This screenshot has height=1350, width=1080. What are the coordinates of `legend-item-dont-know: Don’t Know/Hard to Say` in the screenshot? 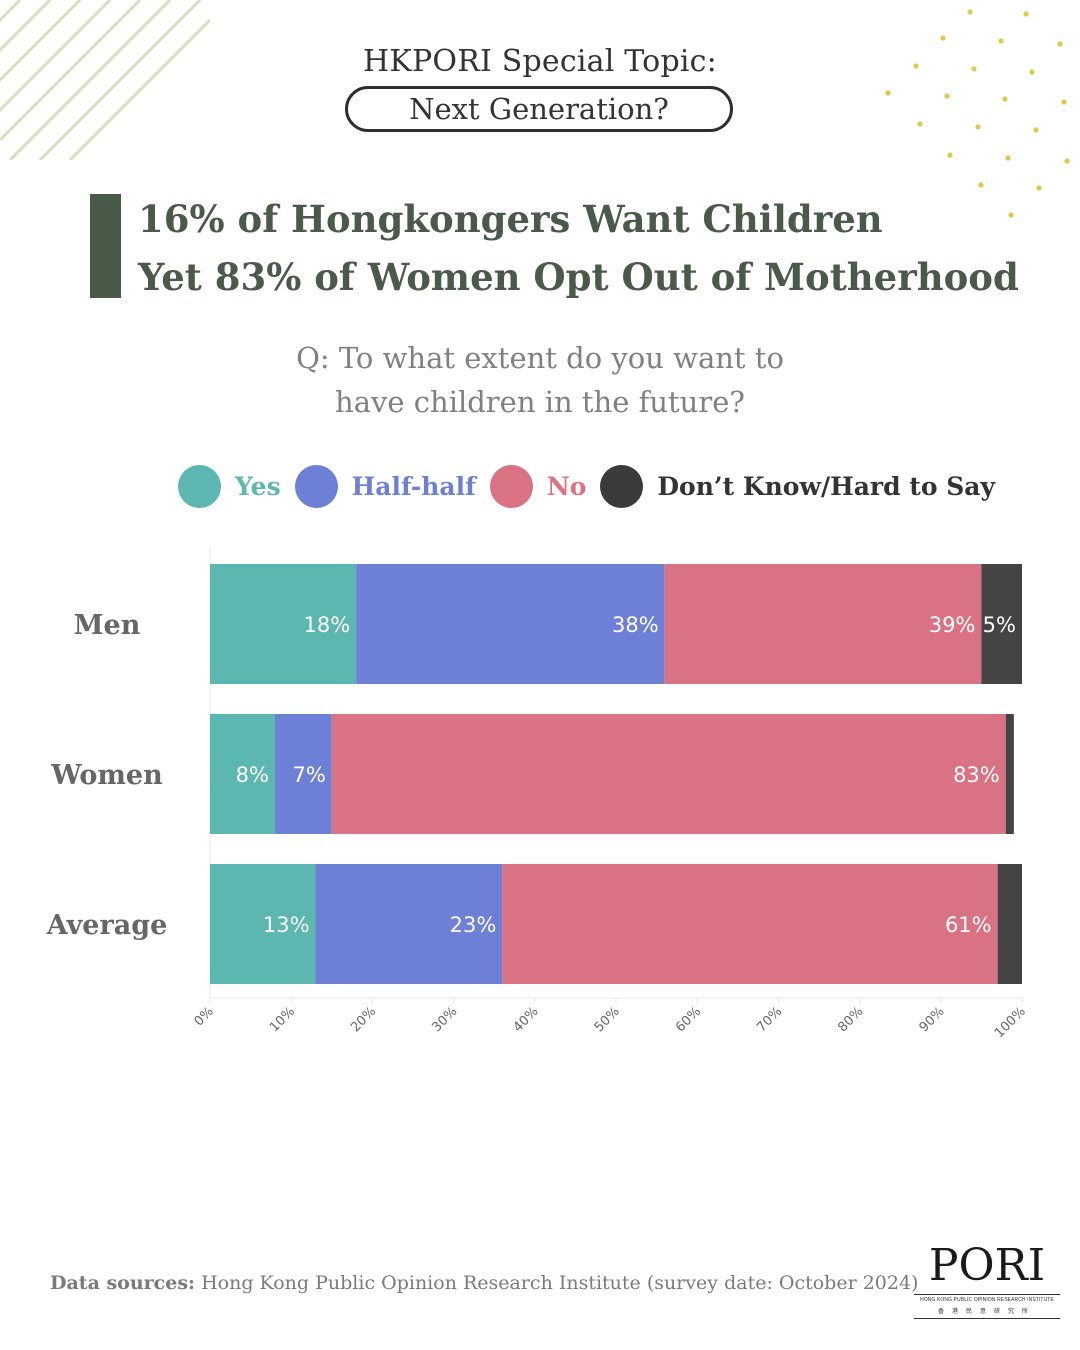 It's located at (797, 486).